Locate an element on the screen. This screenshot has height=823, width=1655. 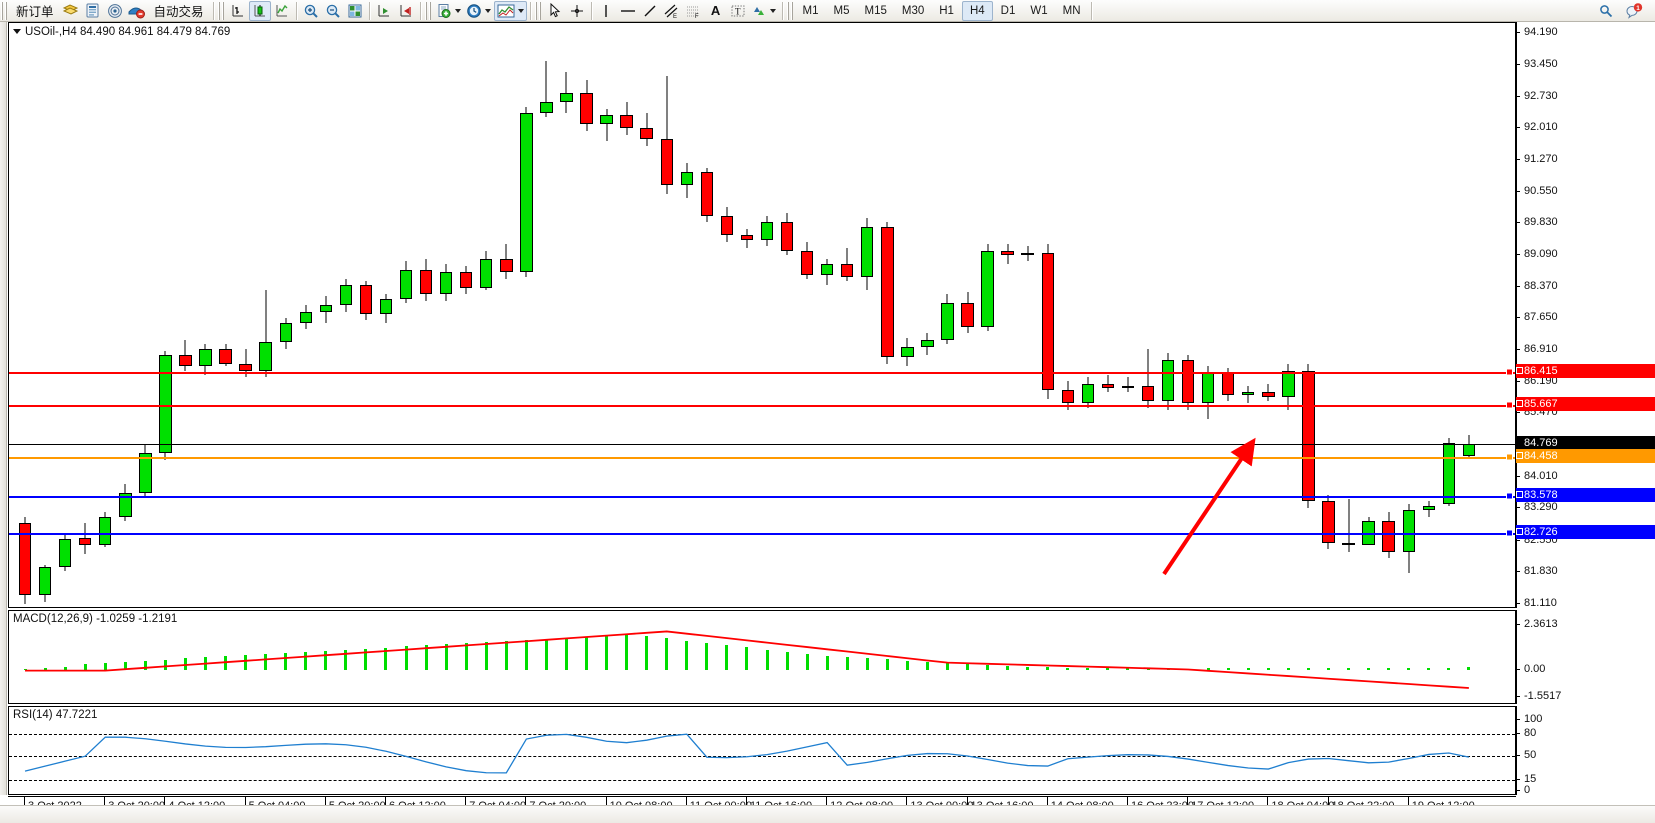
toolbar-grip is located at coordinates (4, 10).